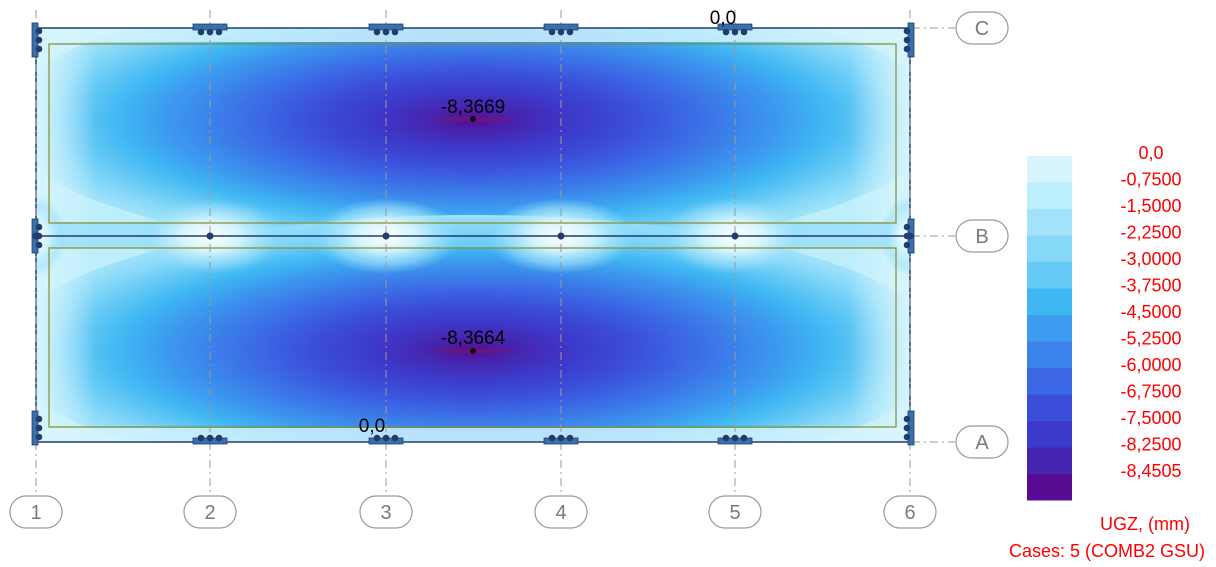  I want to click on zero-label-bottom: 0,0, so click(372, 426).